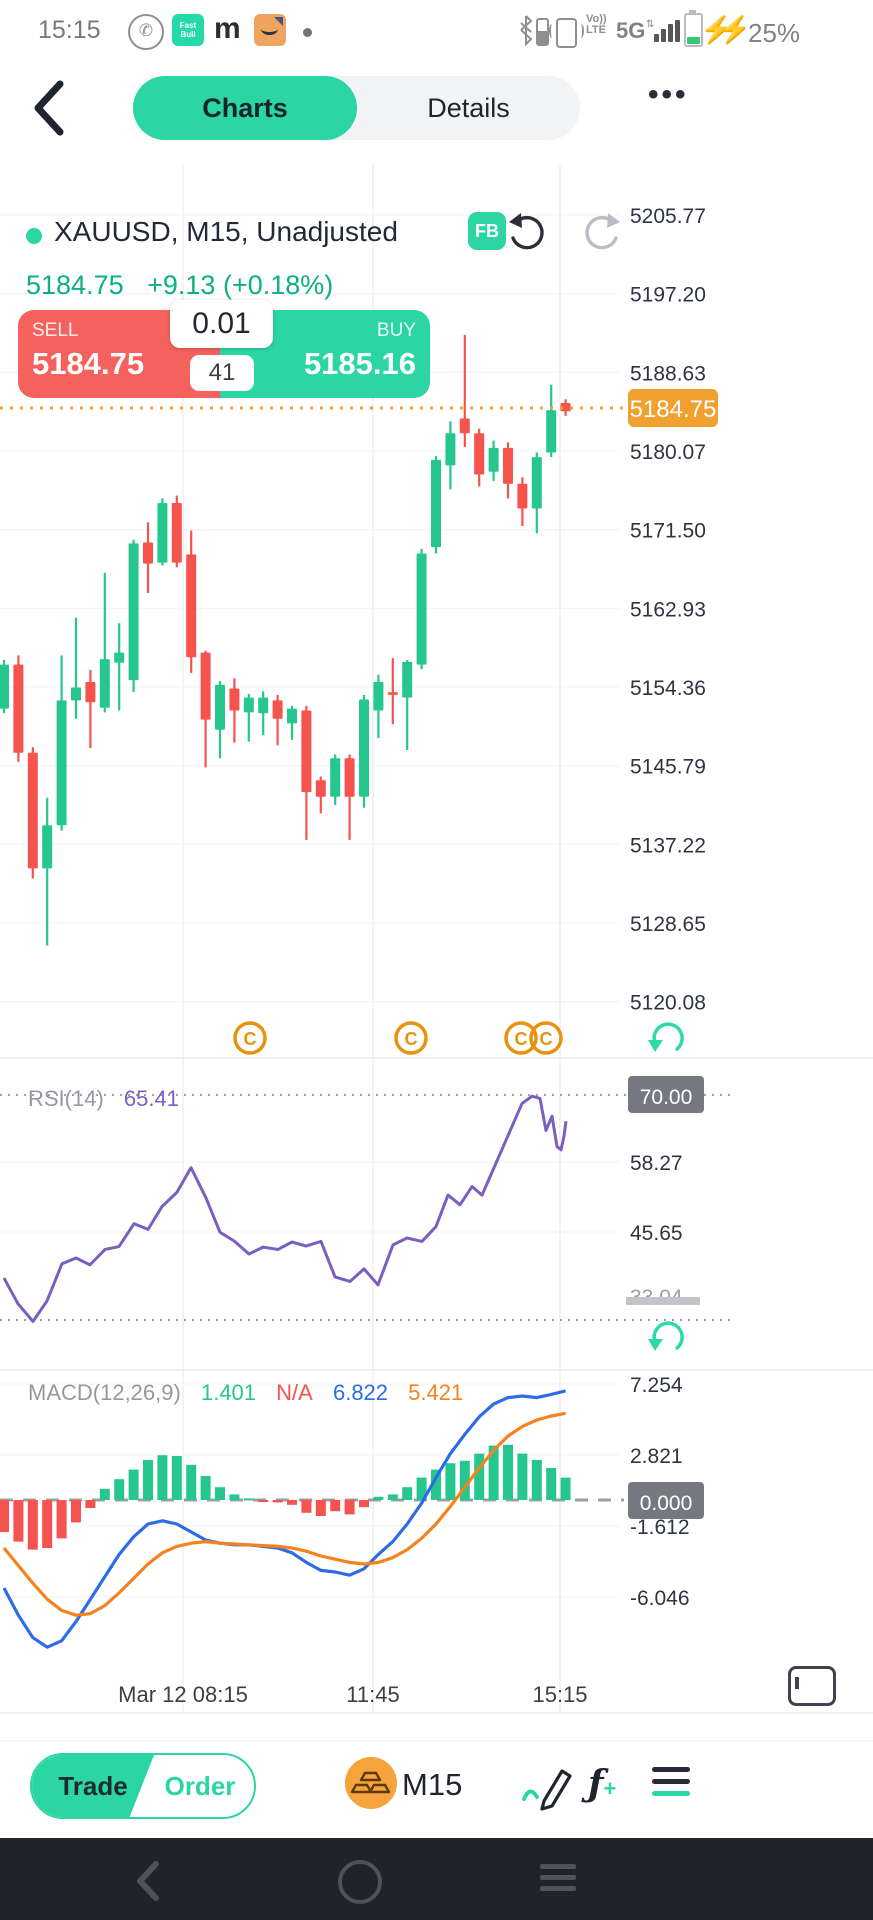  What do you see at coordinates (656, 1456) in the screenshot?
I see `macd-axis-tick: 2.821` at bounding box center [656, 1456].